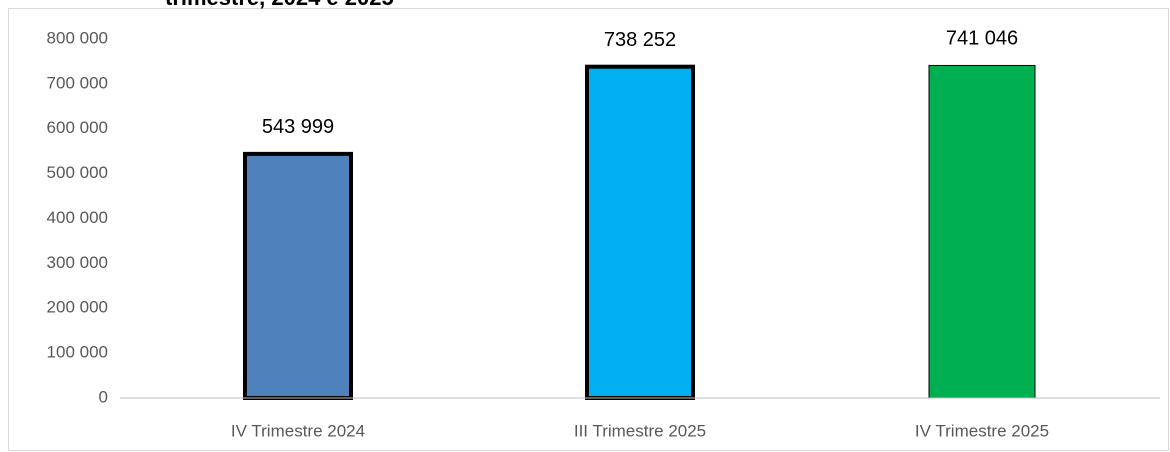 The width and height of the screenshot is (1170, 452). What do you see at coordinates (982, 430) in the screenshot?
I see `x-tick-label: IV Trimestre 2025` at bounding box center [982, 430].